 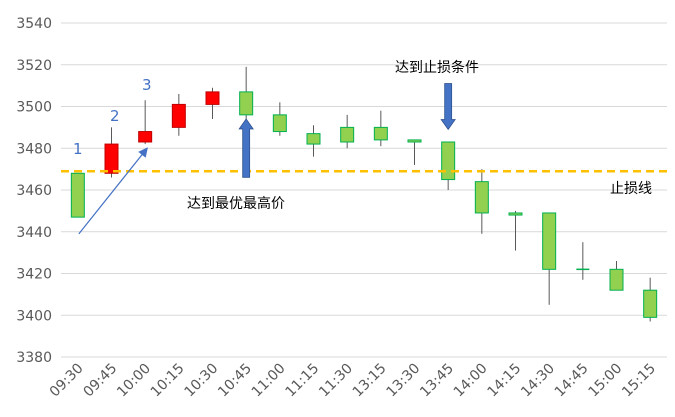 I want to click on x-tick-label: 11:30, so click(x=336, y=381).